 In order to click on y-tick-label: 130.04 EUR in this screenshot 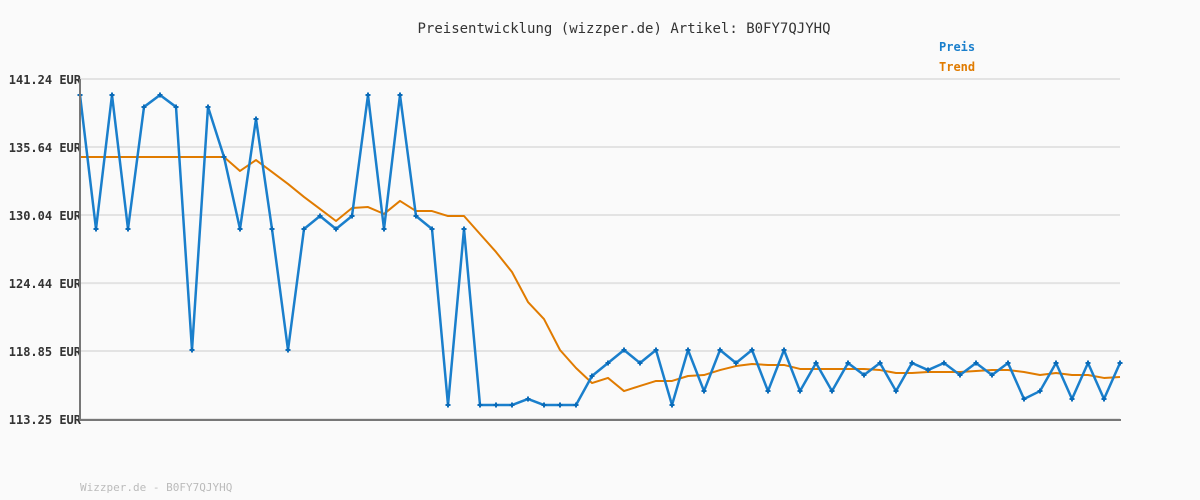, I will do `click(45, 216)`.